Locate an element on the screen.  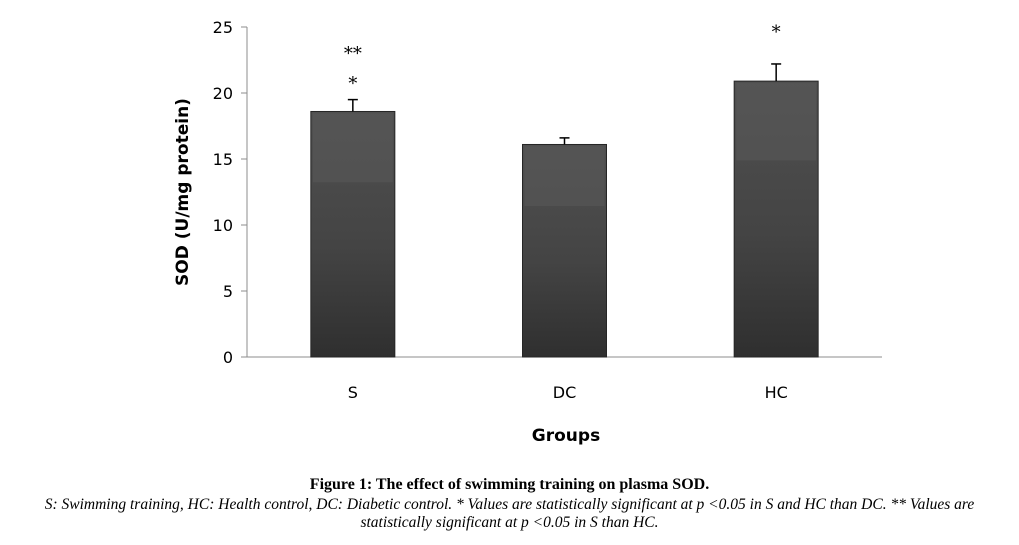
bar-shade-HC is located at coordinates (776, 122).